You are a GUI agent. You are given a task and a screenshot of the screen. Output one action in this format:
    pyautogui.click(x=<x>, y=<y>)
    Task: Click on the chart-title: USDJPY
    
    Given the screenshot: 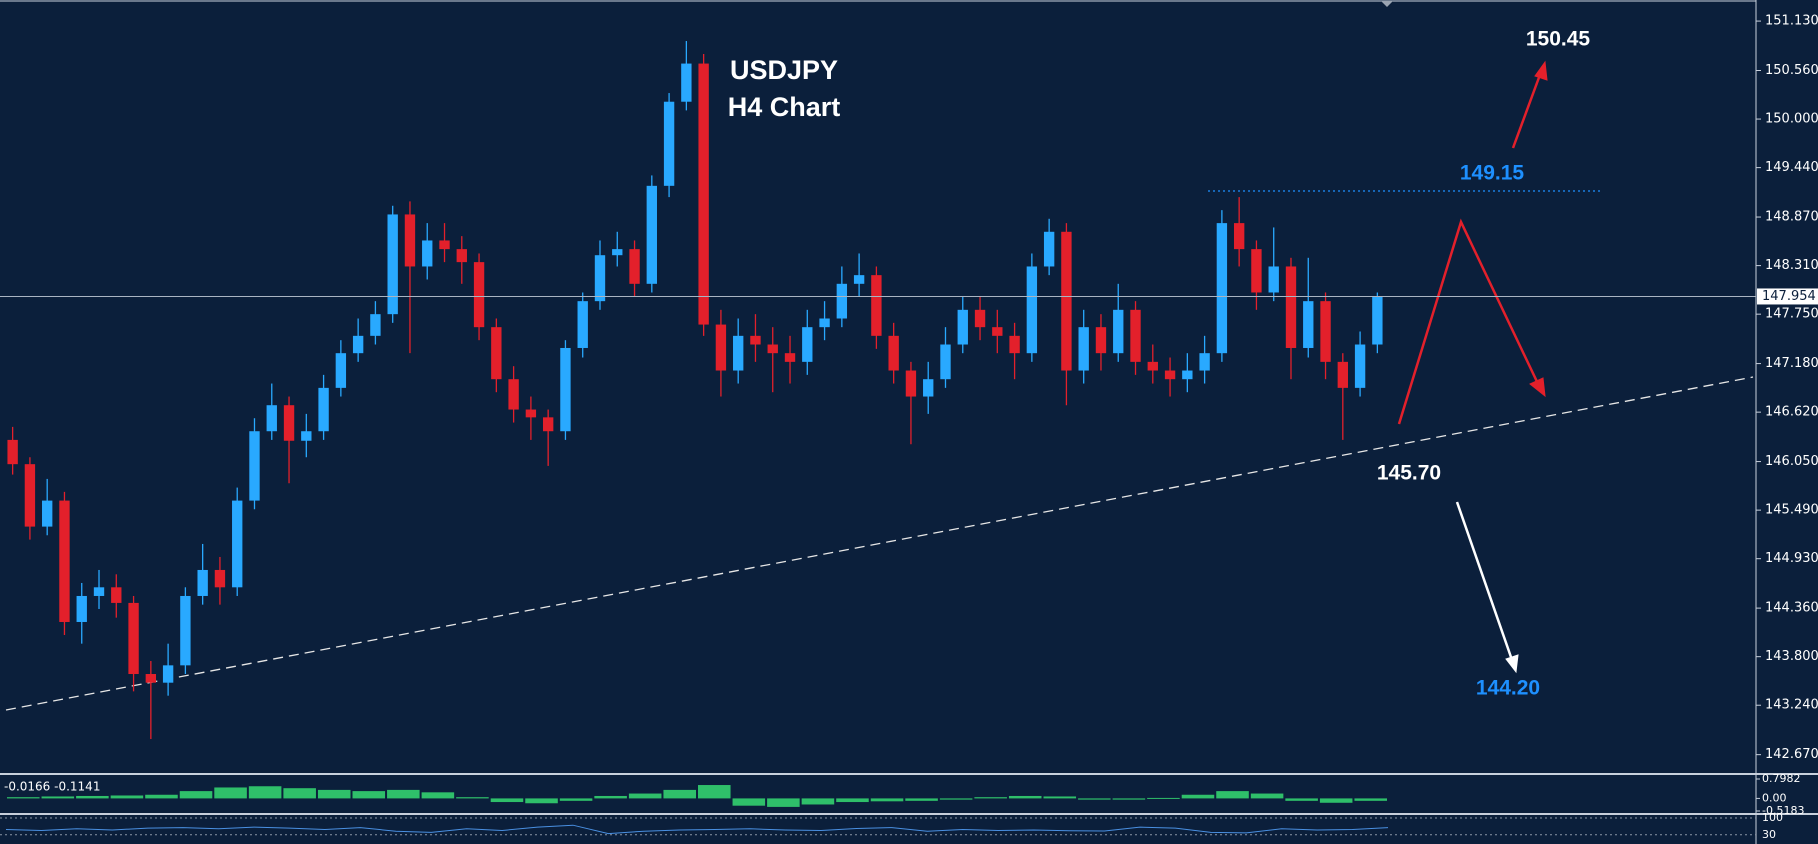 What is the action you would take?
    pyautogui.click(x=784, y=70)
    